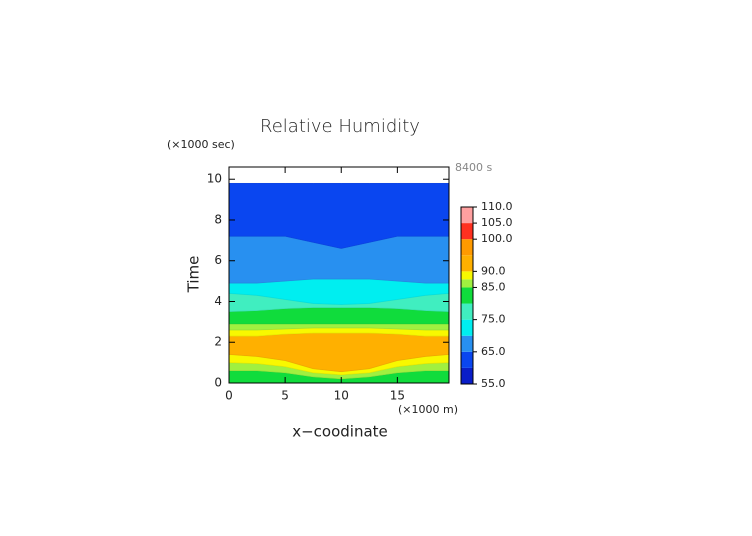 The image size is (752, 536). Describe the element at coordinates (497, 206) in the screenshot. I see `colorbar-tick-label: 110.0` at that location.